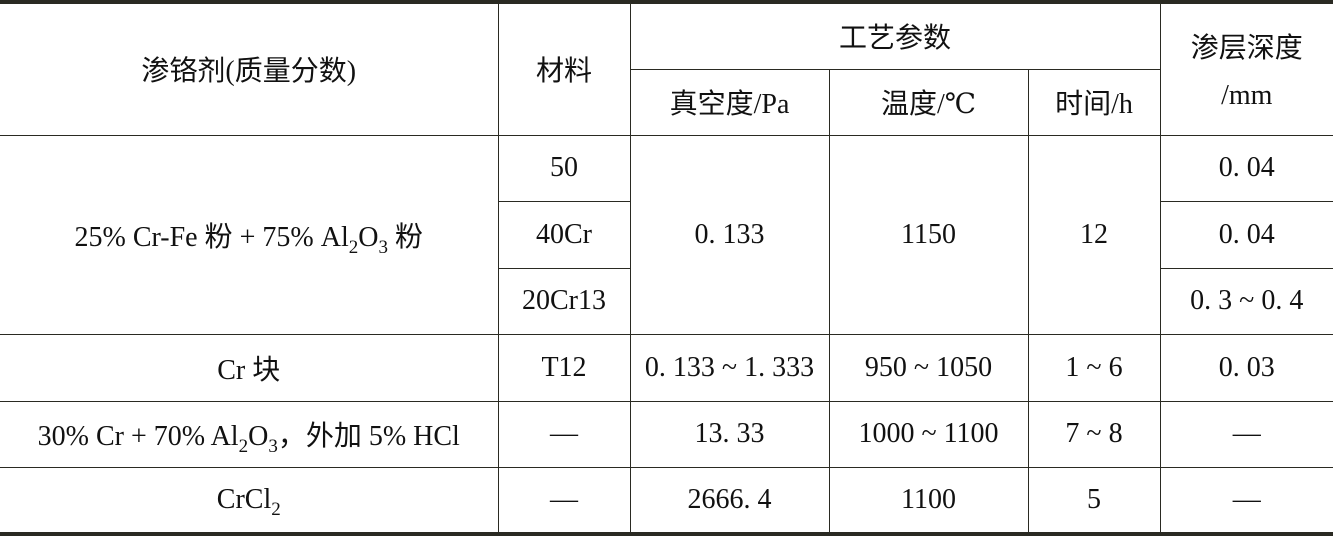 The width and height of the screenshot is (1333, 536). I want to click on agent-text: 25% Cr-Fe 粉 + 75% Al, so click(212, 237).